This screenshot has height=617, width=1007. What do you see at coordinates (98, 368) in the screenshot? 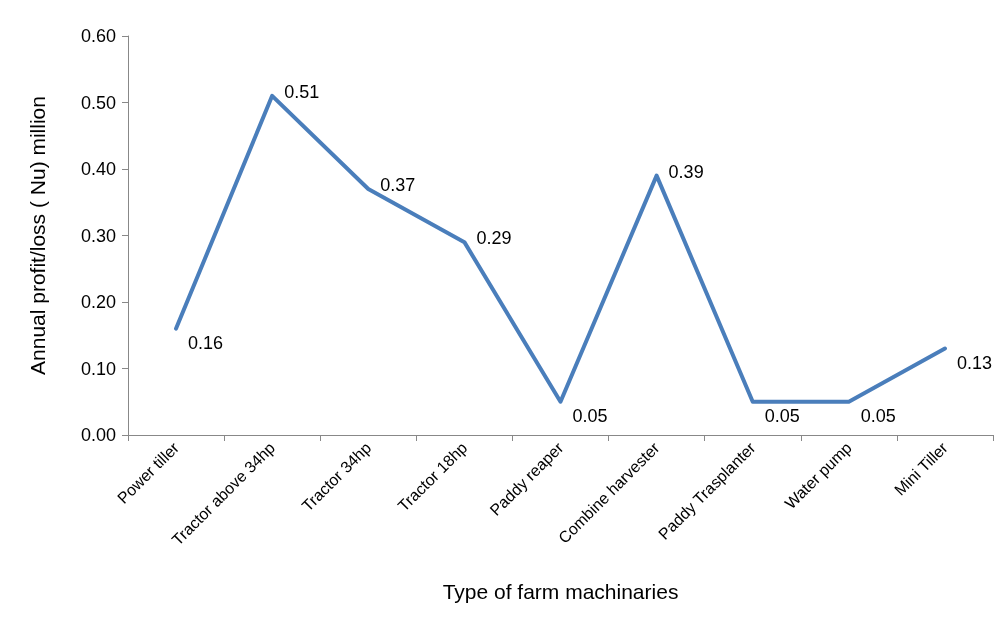
I see `y-tick-label: 0.10` at bounding box center [98, 368].